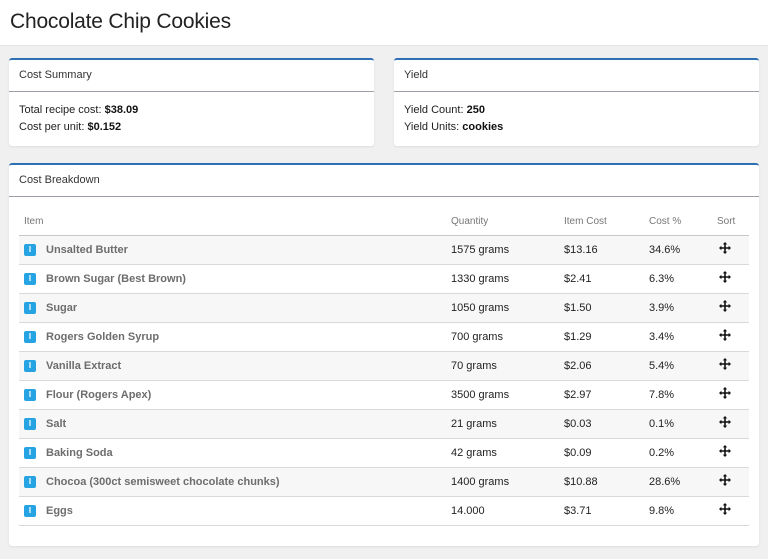  What do you see at coordinates (87, 249) in the screenshot?
I see `item-name: Unsalted Butter` at bounding box center [87, 249].